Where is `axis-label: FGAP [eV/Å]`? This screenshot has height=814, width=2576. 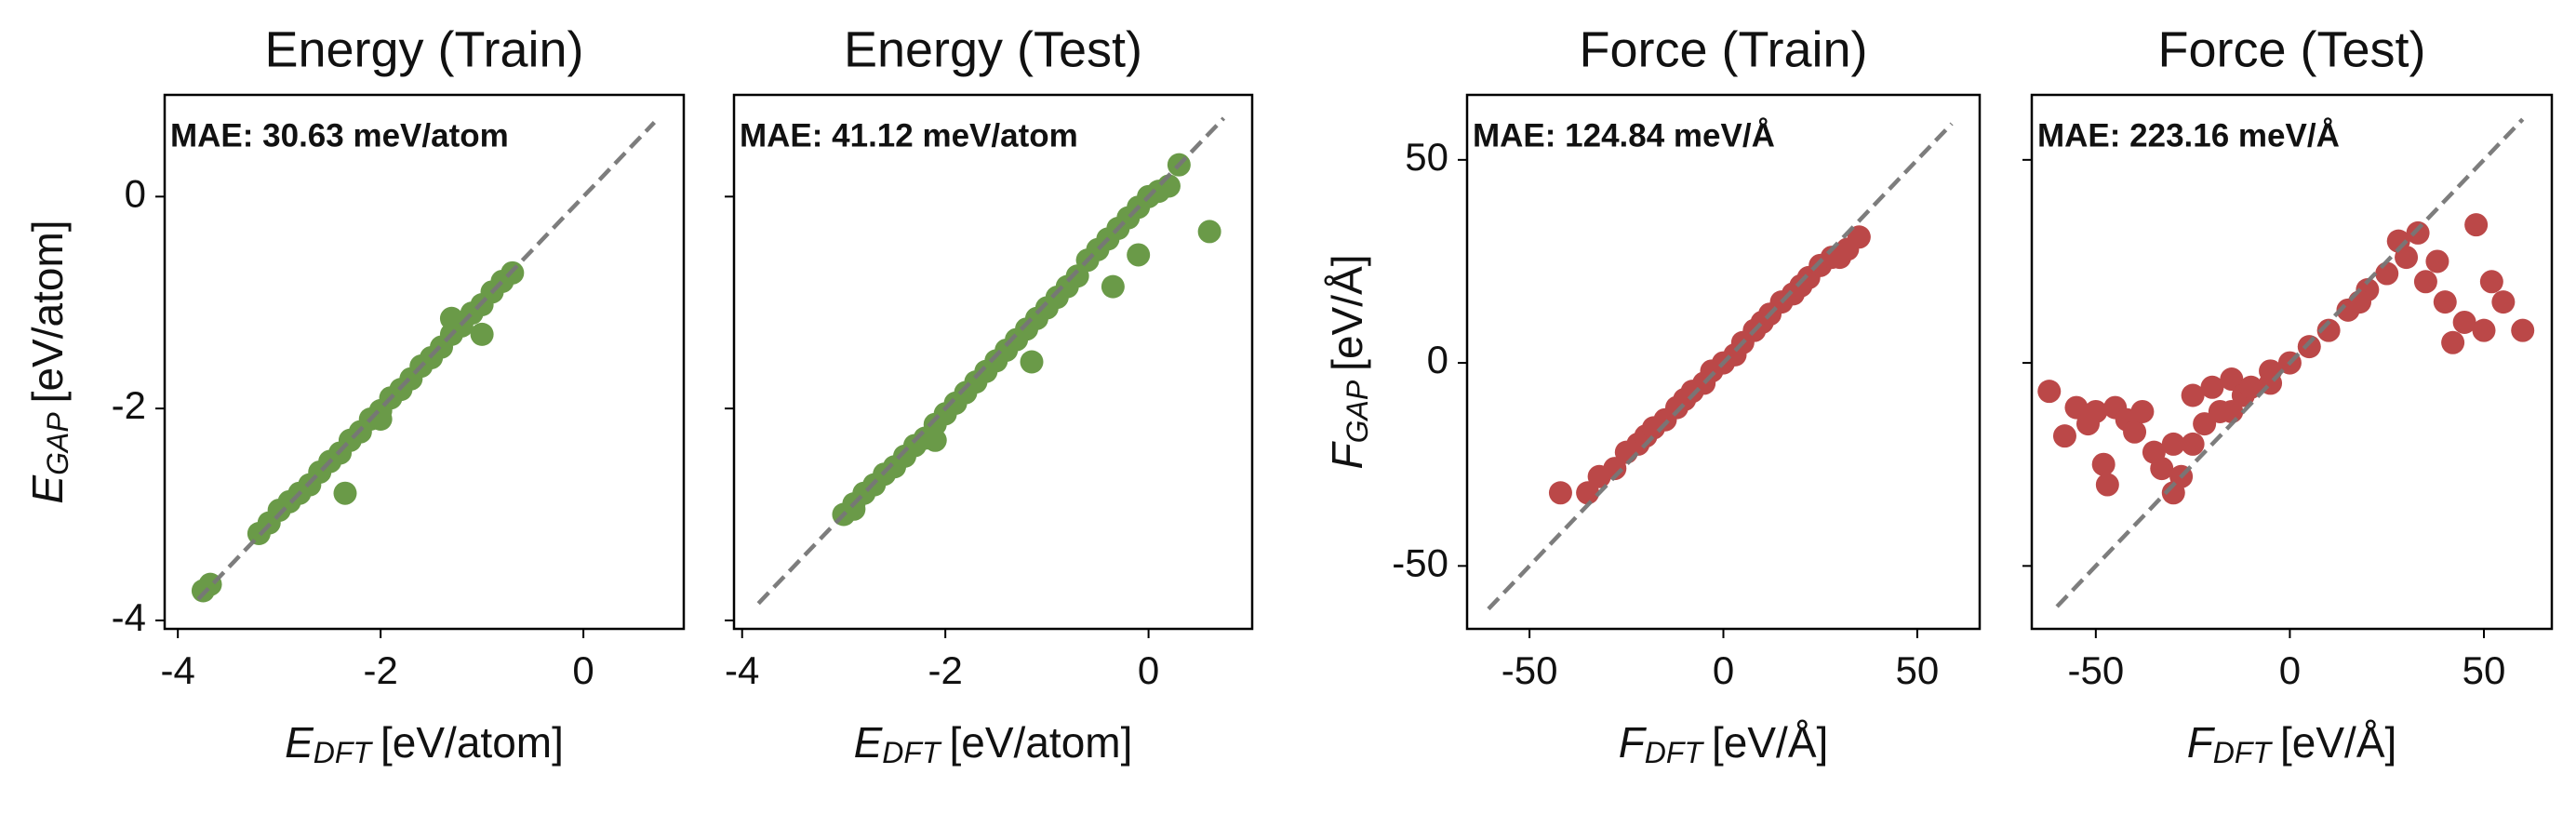 axis-label: FGAP [eV/Å] is located at coordinates (1348, 362).